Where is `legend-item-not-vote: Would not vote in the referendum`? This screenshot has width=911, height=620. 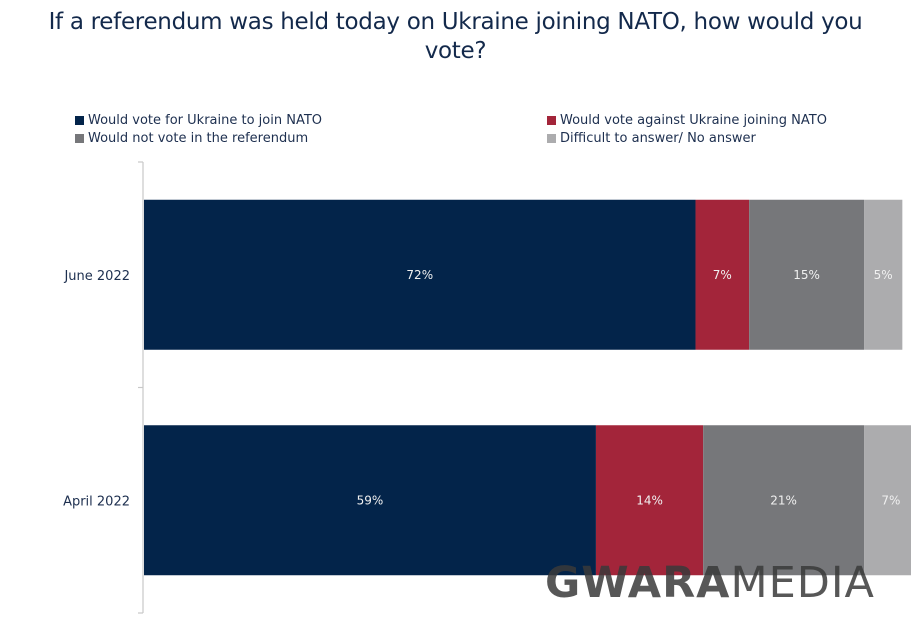 legend-item-not-vote: Would not vote in the referendum is located at coordinates (191, 138).